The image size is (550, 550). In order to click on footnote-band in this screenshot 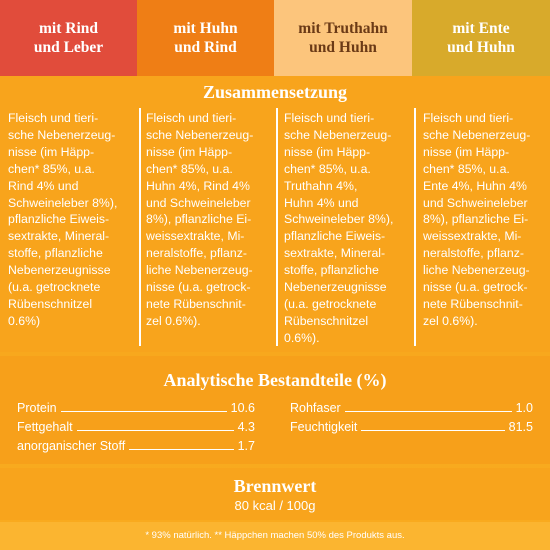, I will do `click(275, 536)`.